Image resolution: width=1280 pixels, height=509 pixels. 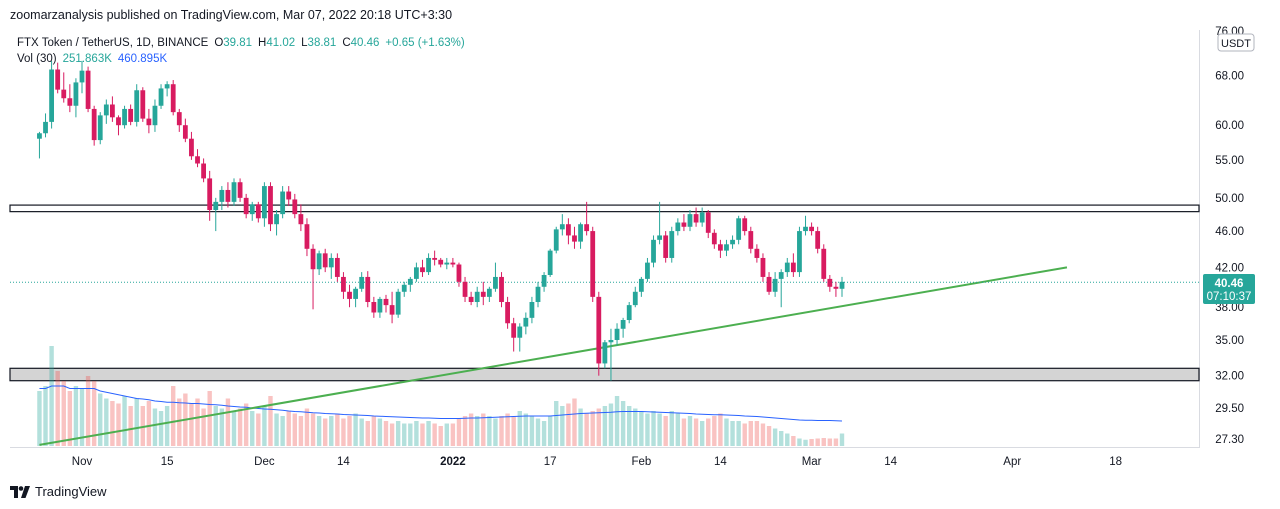 I want to click on tradingview-branding: TradingView, so click(x=58, y=491).